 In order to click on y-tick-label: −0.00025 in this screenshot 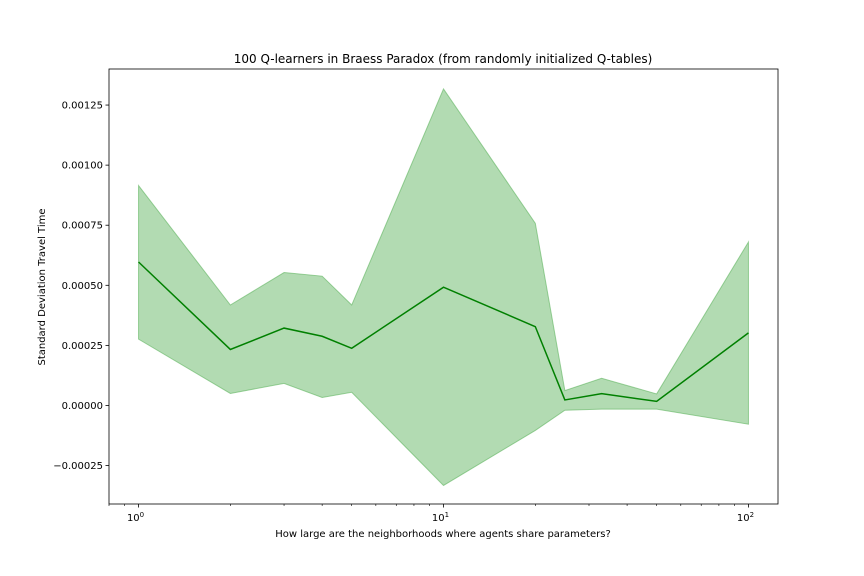, I will do `click(78, 466)`.